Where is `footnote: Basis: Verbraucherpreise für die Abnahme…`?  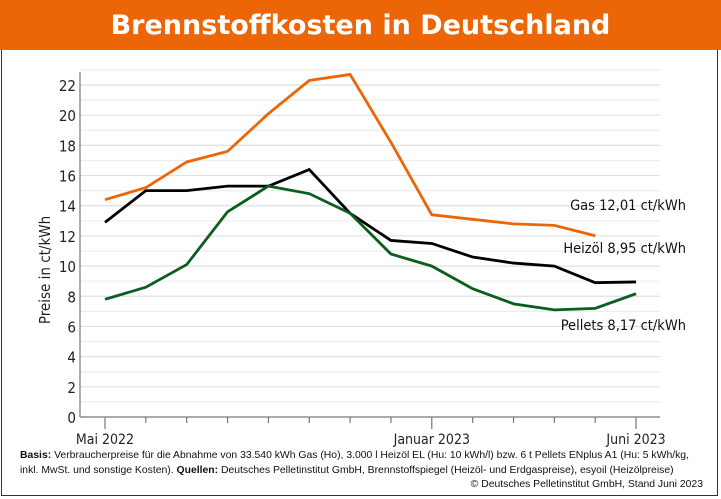 footnote: Basis: Verbraucherpreise für die Abnahme… is located at coordinates (361, 471).